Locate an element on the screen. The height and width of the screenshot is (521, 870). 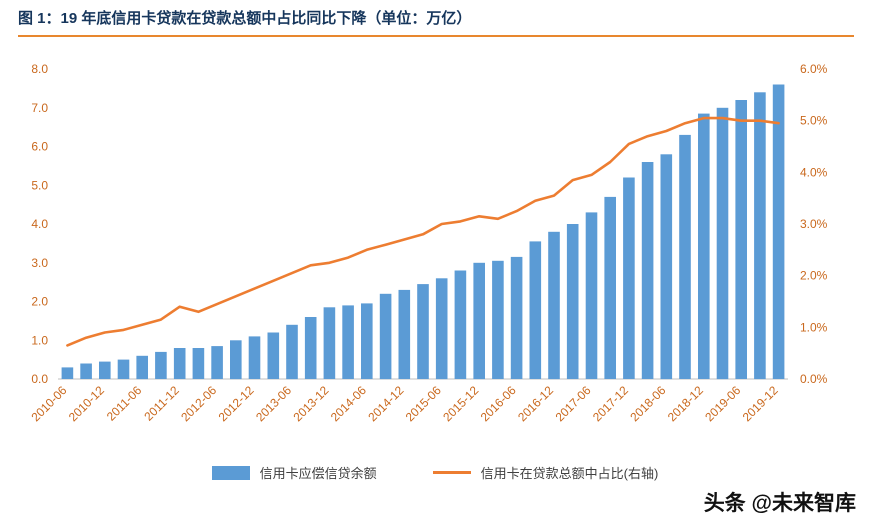
left-axis-tick: 1.0 is located at coordinates (39, 340).